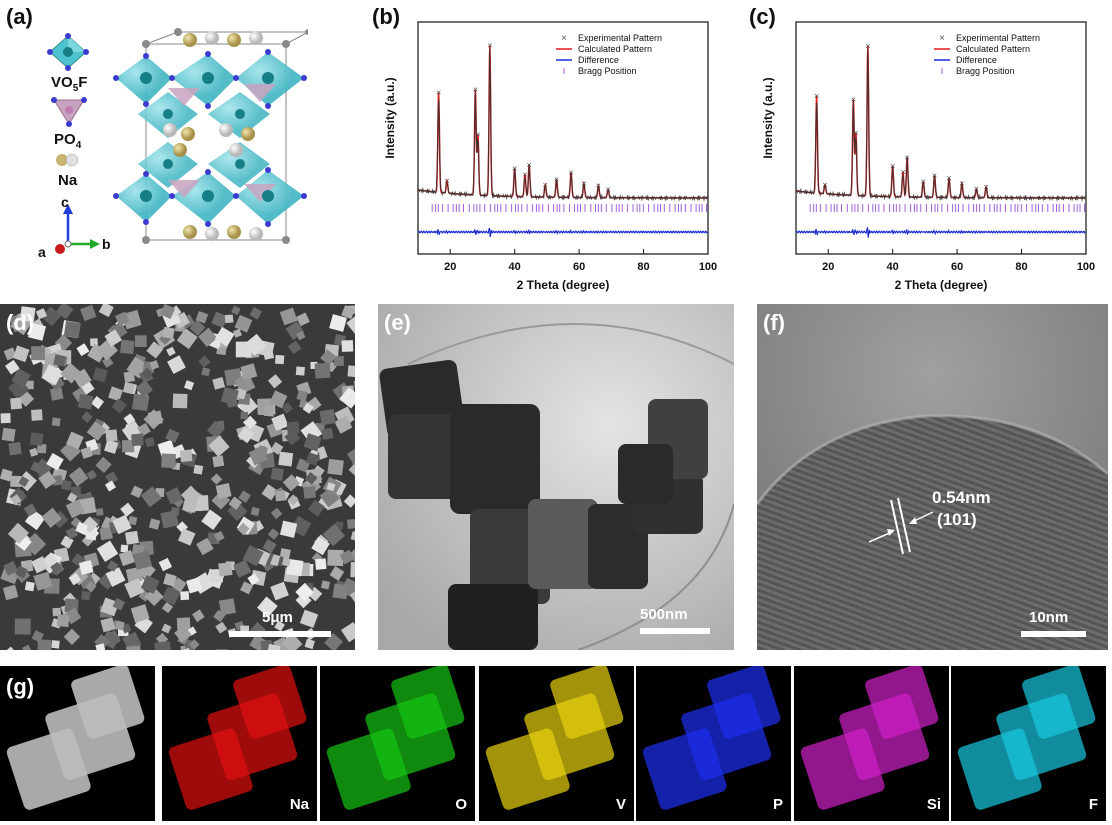 The image size is (1112, 825). What do you see at coordinates (762, 16) in the screenshot?
I see `panel-label-c: (c)` at bounding box center [762, 16].